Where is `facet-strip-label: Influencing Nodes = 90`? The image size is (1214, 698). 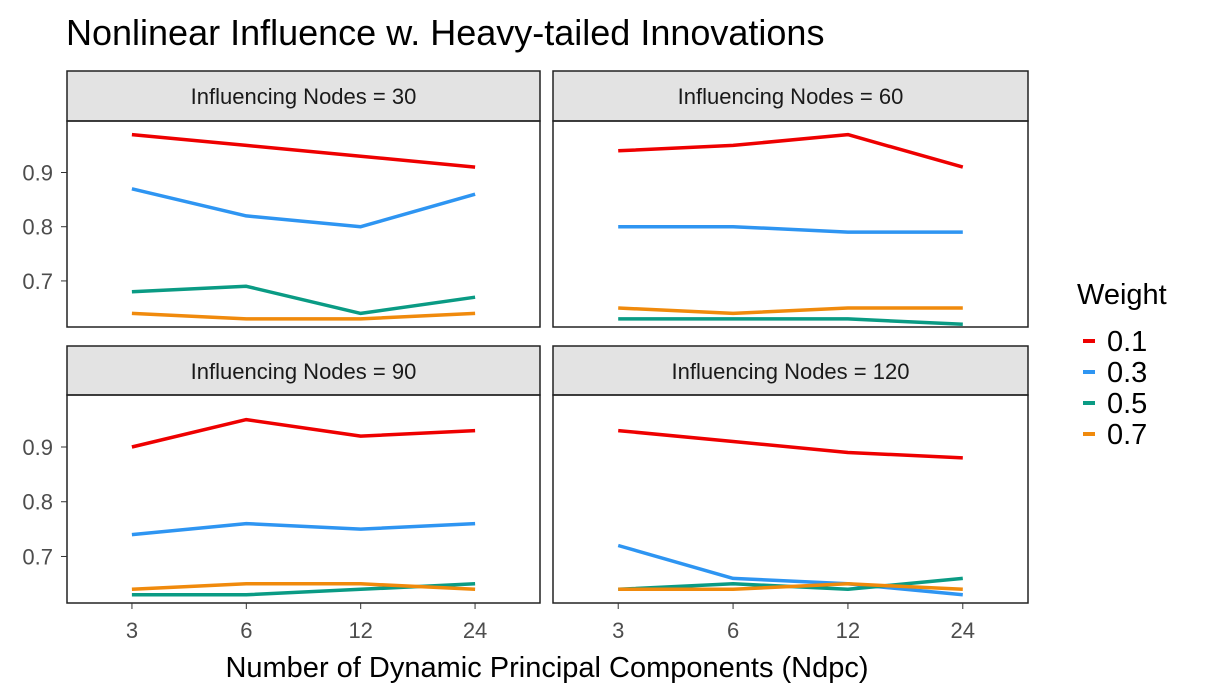 facet-strip-label: Influencing Nodes = 90 is located at coordinates (304, 371).